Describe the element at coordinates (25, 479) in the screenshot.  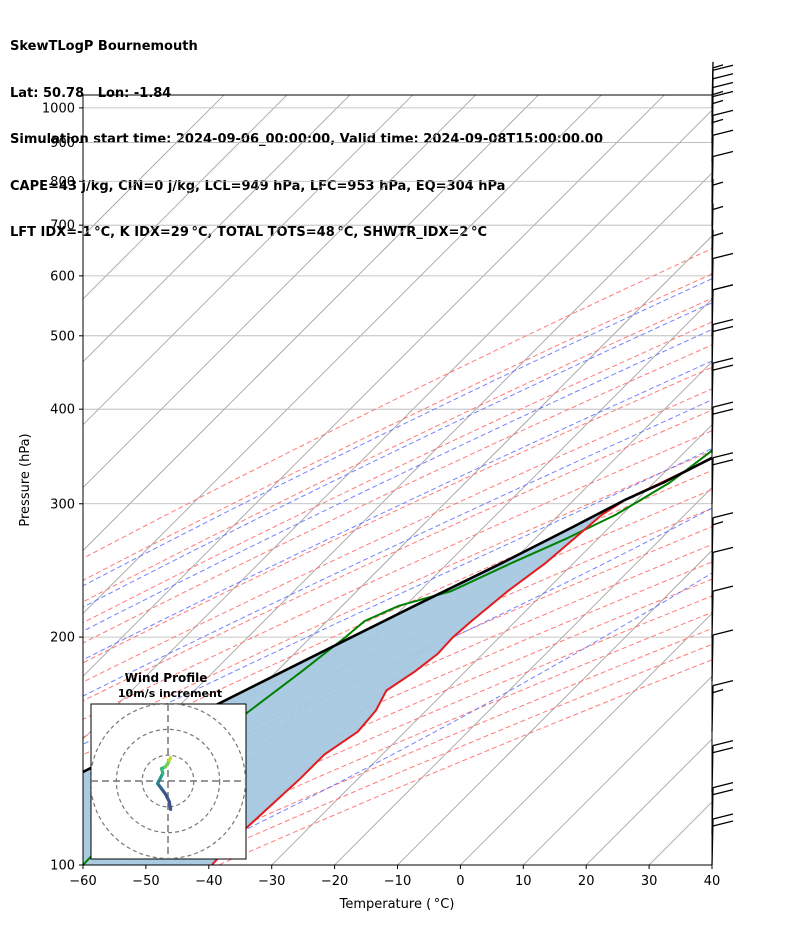
I see `y-axis-label: Pressure (hPa)` at that location.